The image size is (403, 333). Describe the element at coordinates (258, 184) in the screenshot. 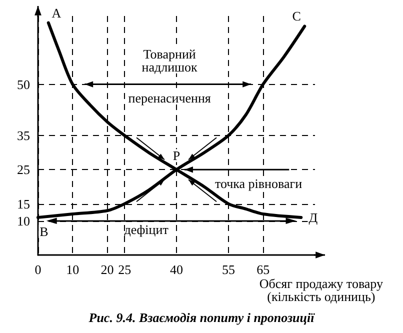

I see `annotation: точка рівноваги` at that location.